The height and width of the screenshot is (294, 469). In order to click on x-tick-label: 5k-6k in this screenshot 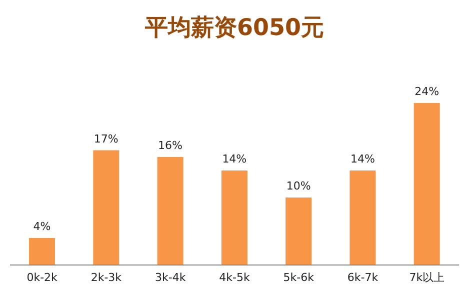, I will do `click(299, 277)`.